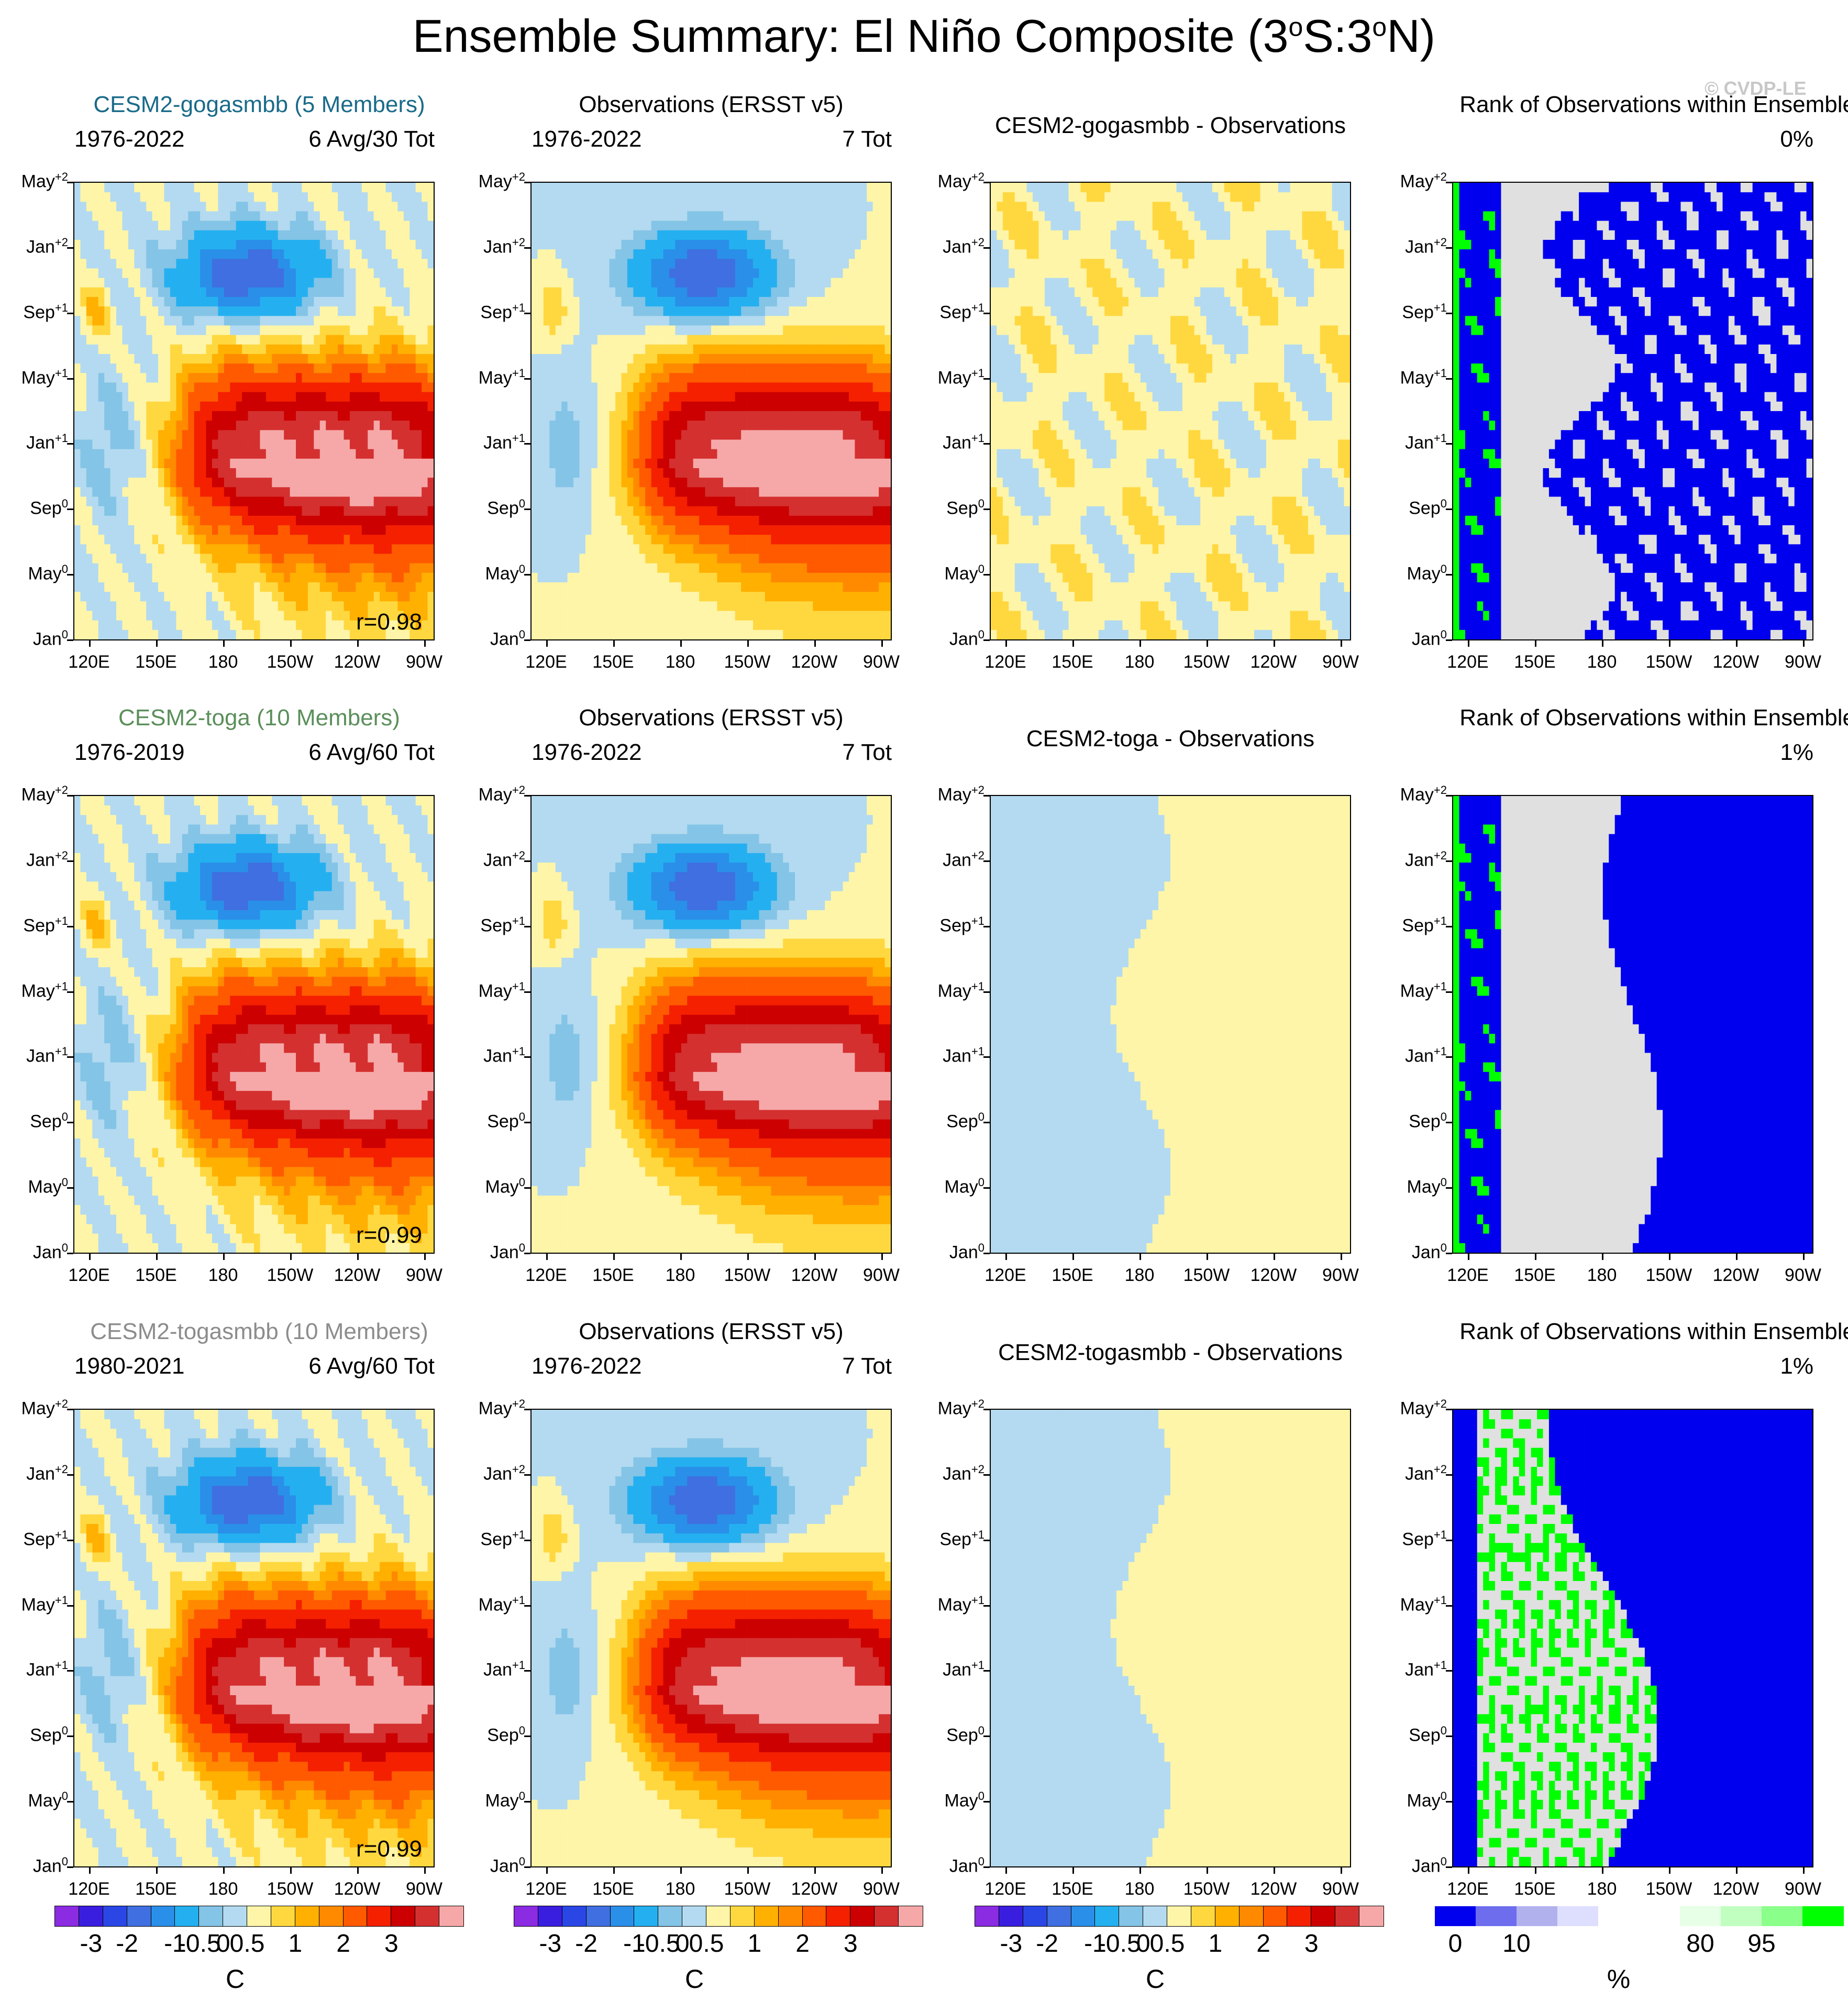 This screenshot has width=1848, height=2012. I want to click on y-tick-label: Jan0, so click(34, 638).